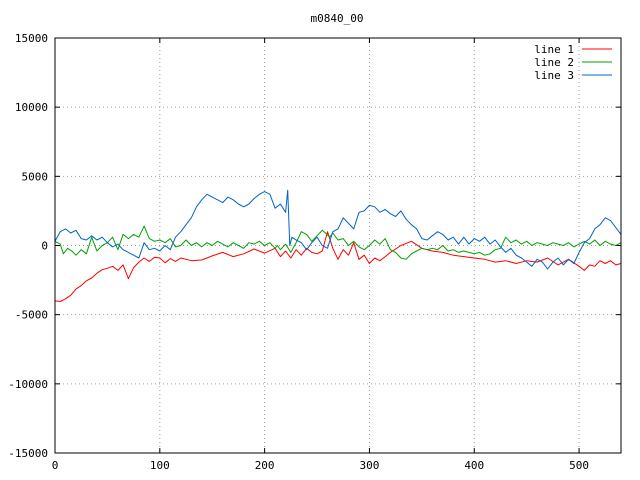 Image resolution: width=640 pixels, height=480 pixels. I want to click on y-tick-label: 10000, so click(31, 107).